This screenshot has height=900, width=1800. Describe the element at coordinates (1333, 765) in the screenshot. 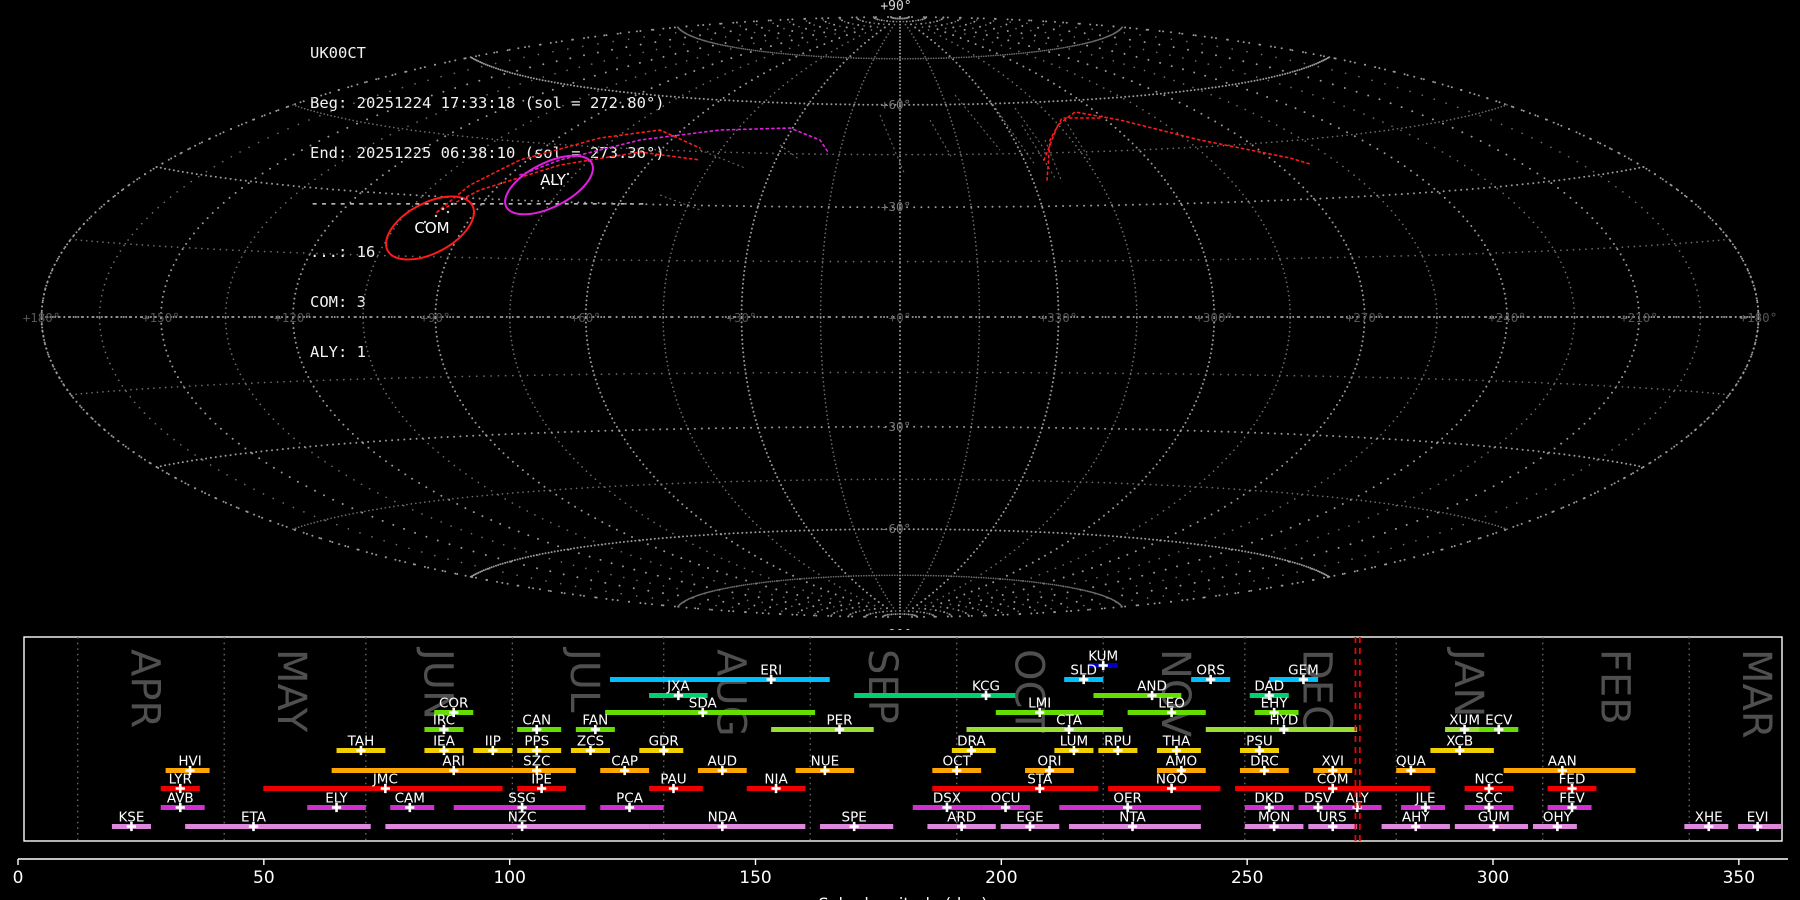

I see `shower-entry: XVI` at that location.